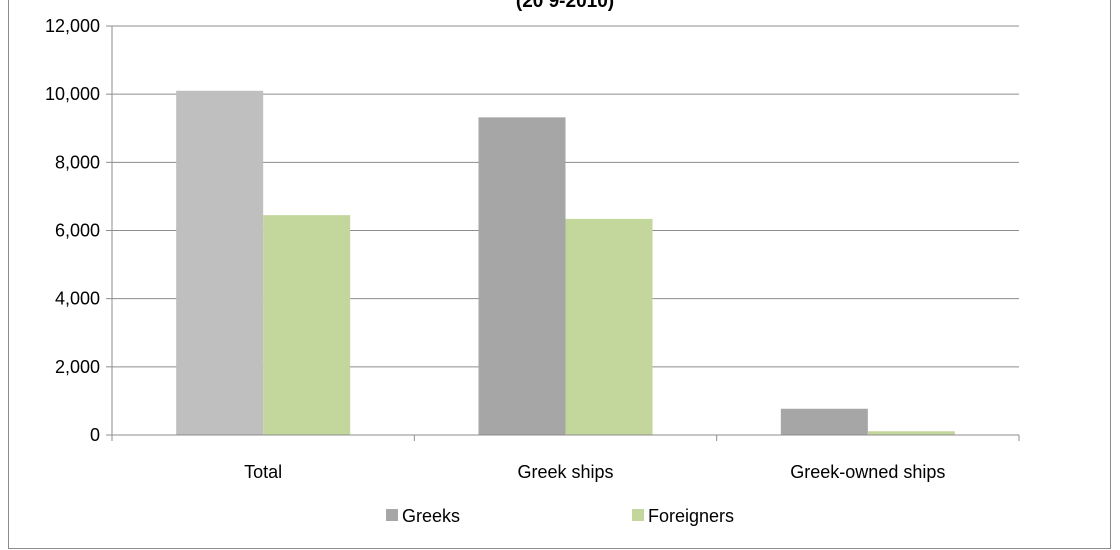  What do you see at coordinates (77, 162) in the screenshot?
I see `y-tick-label: 8,000` at bounding box center [77, 162].